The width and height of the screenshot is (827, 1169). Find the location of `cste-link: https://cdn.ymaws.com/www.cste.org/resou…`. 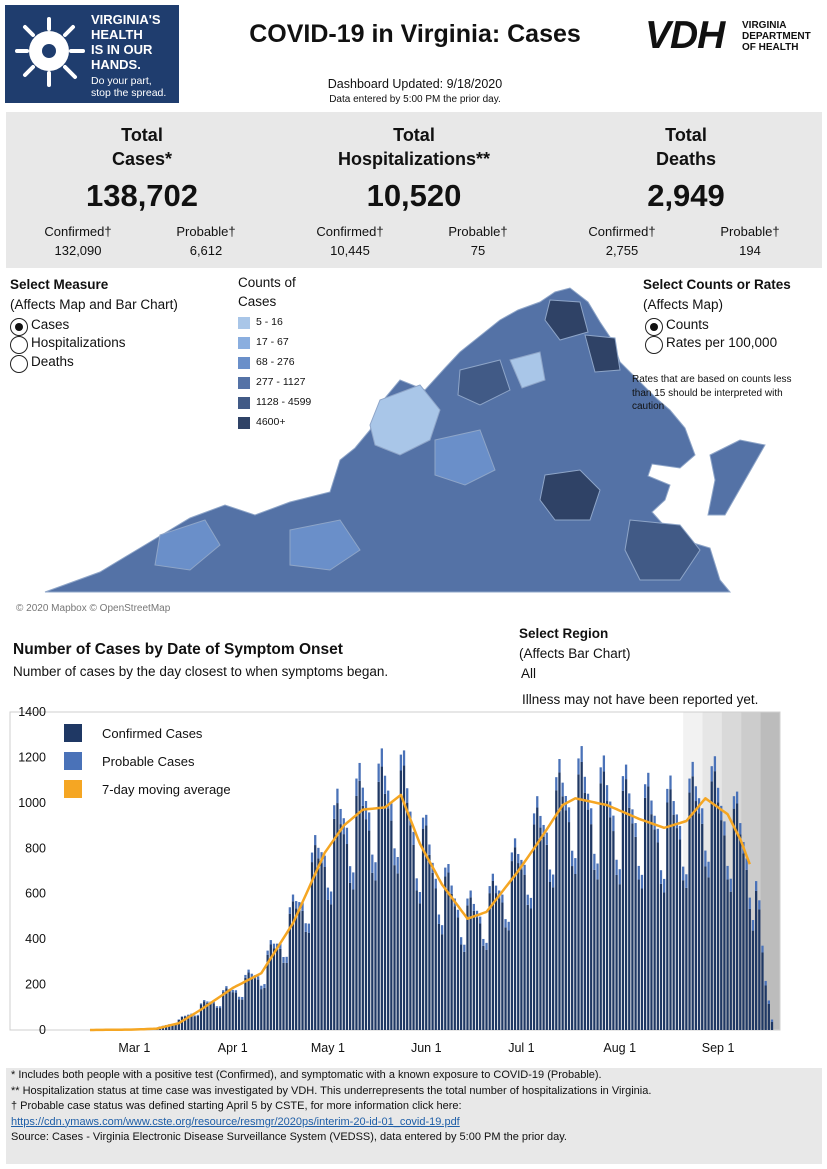

cste-link: https://cdn.ymaws.com/www.cste.org/resou… is located at coordinates (235, 1121).